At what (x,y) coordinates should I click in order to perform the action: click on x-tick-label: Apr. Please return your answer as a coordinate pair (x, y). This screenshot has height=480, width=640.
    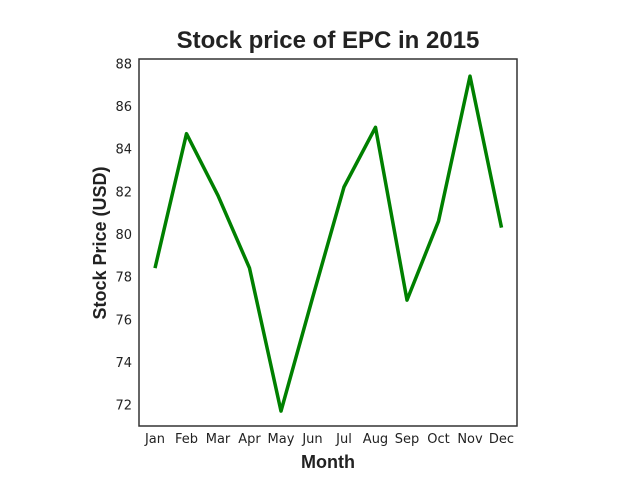
    Looking at the image, I should click on (249, 439).